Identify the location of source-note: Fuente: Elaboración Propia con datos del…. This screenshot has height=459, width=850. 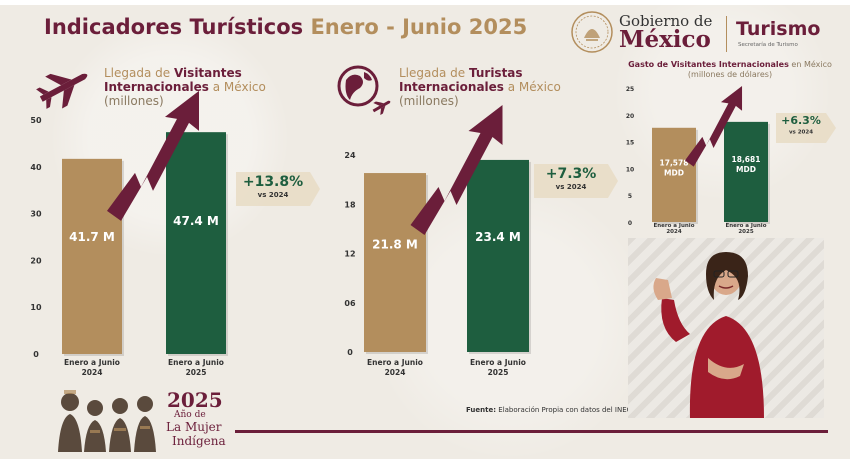
(550, 410).